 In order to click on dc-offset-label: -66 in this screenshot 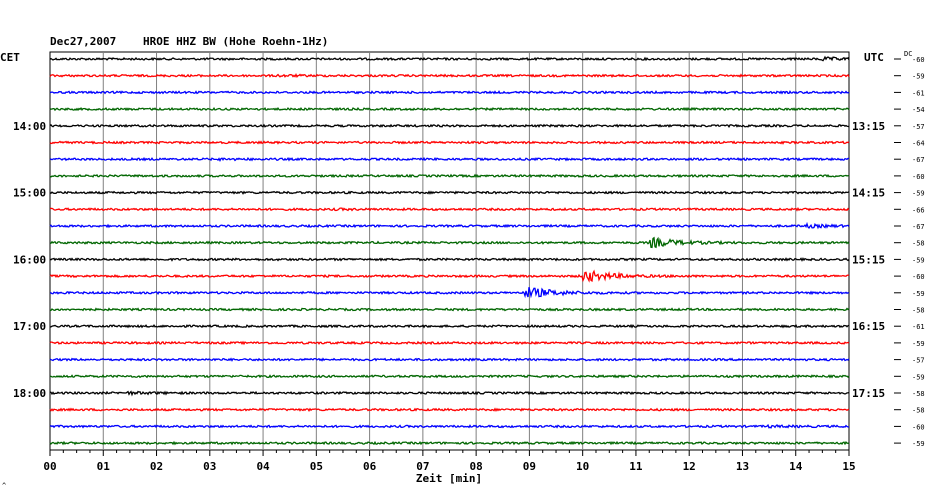, I will do `click(918, 210)`.